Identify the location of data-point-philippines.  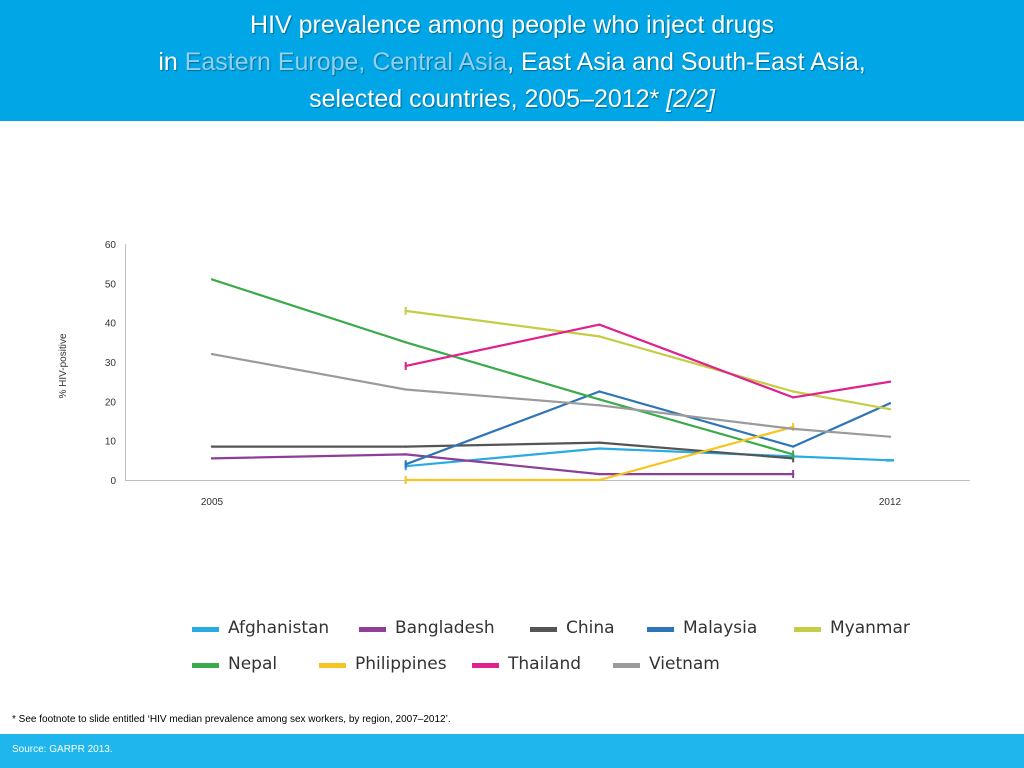
(599, 480).